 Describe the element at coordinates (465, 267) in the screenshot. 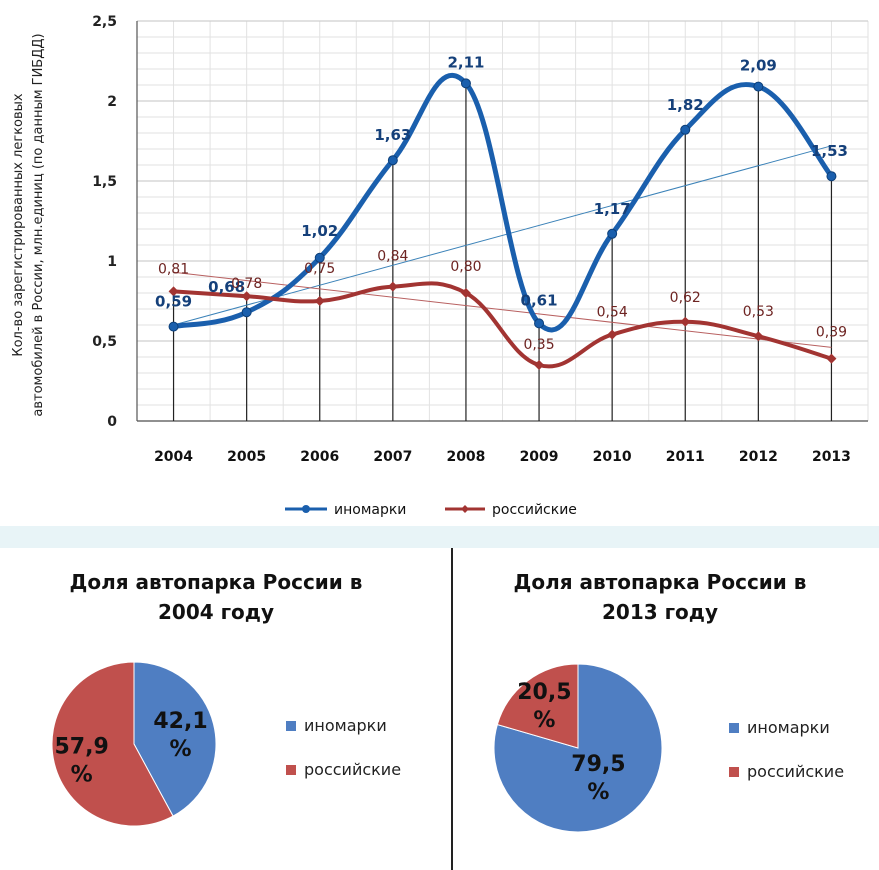

I see `data-label-rossiyskie: 0,80` at that location.